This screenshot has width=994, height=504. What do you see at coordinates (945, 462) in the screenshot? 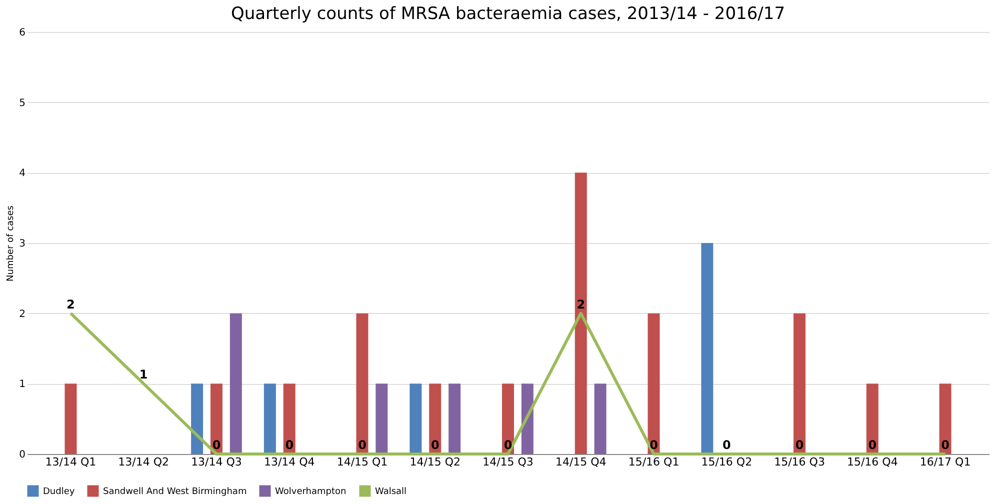
I see `x-tick-label: 16/17 Q1` at bounding box center [945, 462].